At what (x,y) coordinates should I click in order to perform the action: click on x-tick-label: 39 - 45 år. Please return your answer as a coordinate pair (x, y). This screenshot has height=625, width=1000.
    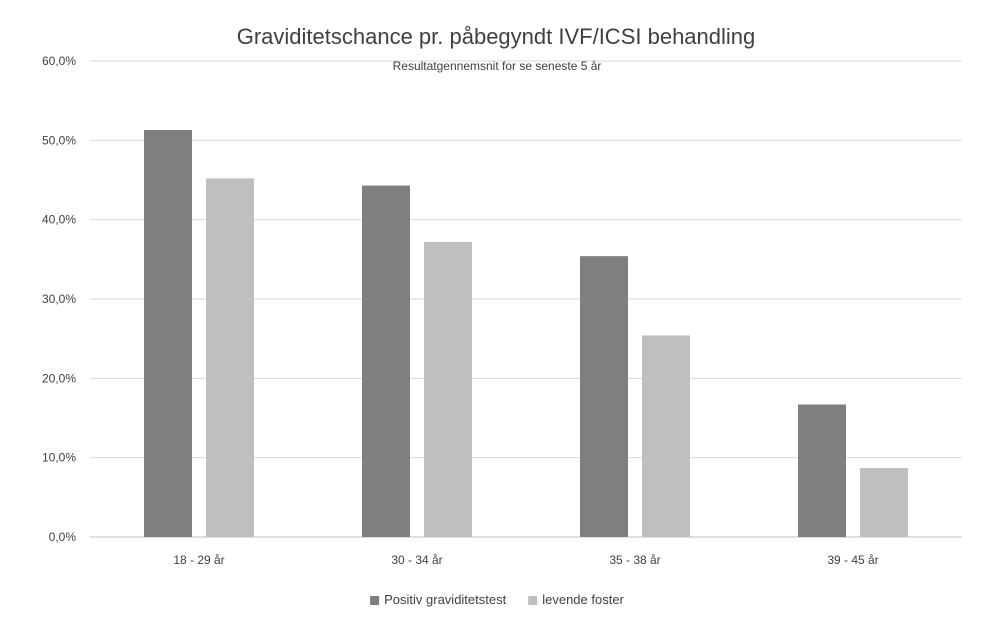
    Looking at the image, I should click on (852, 560).